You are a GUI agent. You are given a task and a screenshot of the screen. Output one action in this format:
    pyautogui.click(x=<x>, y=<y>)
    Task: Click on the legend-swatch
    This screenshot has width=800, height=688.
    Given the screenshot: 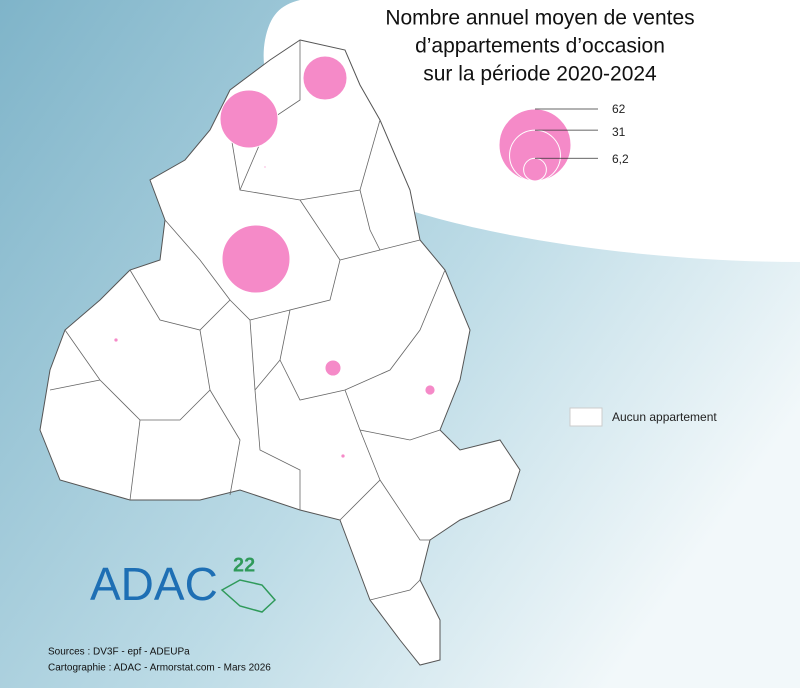 What is the action you would take?
    pyautogui.click(x=586, y=417)
    